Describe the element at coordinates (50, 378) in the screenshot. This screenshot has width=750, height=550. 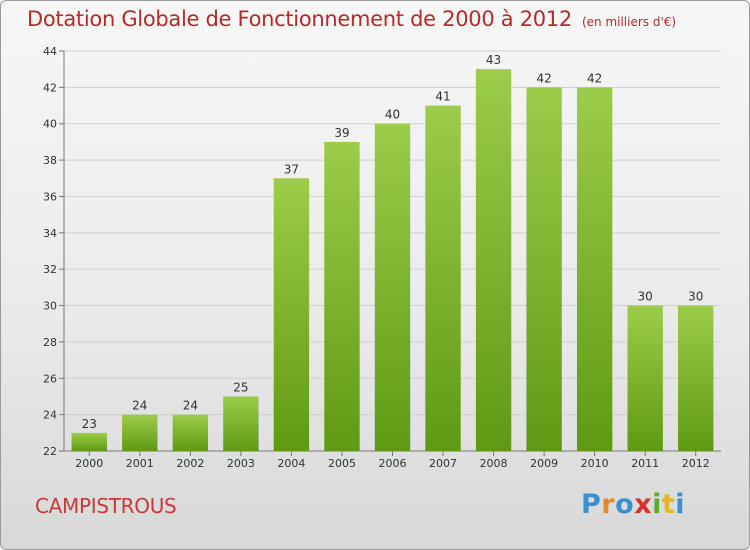
I see `y-tick-label: 26` at that location.